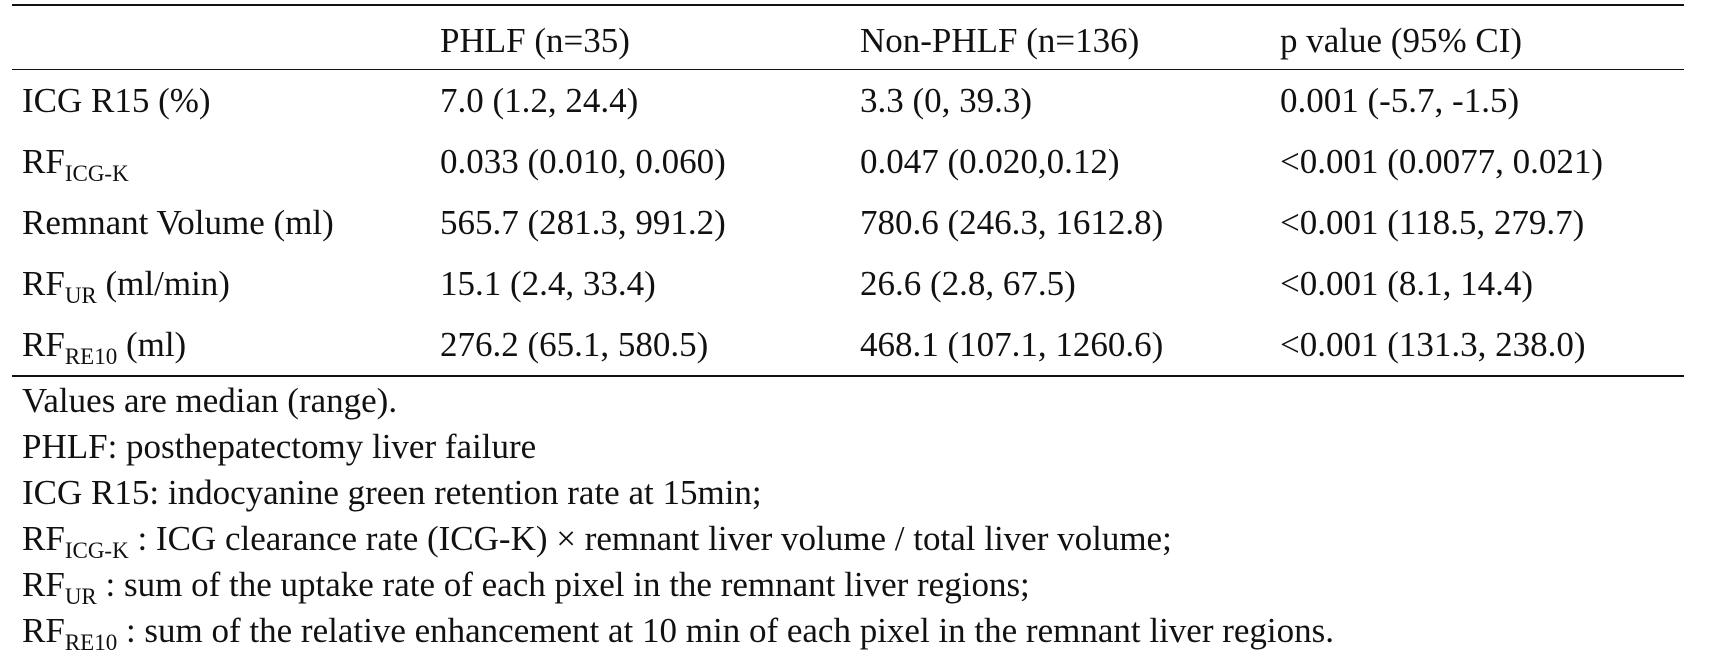  Describe the element at coordinates (539, 100) in the screenshot. I see `cell-phlf: 7.0 (1.2, 24.4)` at that location.